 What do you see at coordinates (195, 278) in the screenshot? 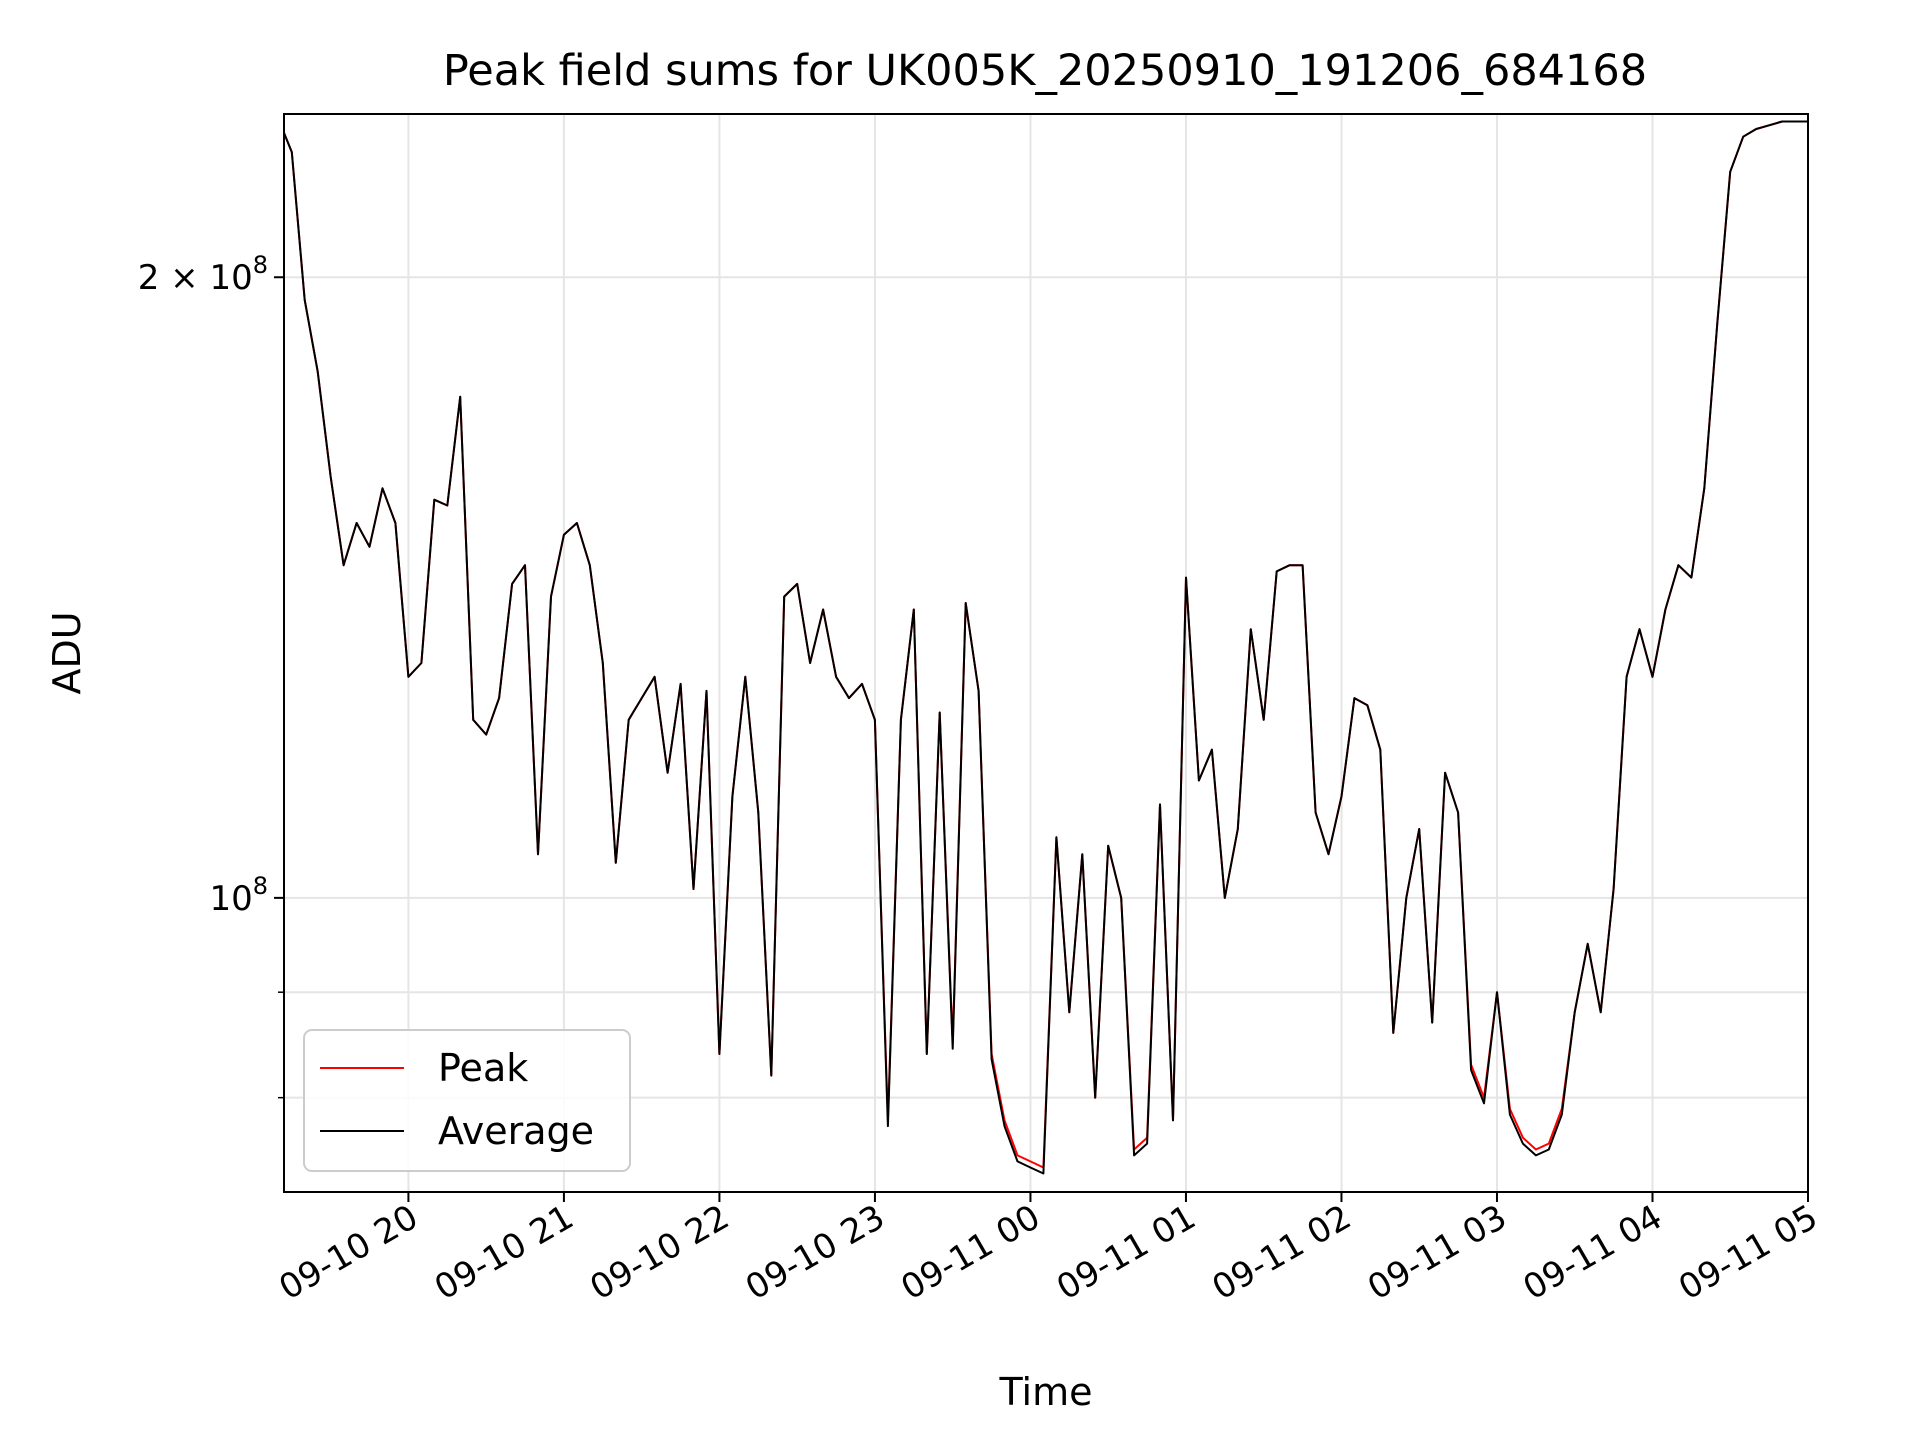
I see `y-tick-mantissa: 2 × 10` at bounding box center [195, 278].